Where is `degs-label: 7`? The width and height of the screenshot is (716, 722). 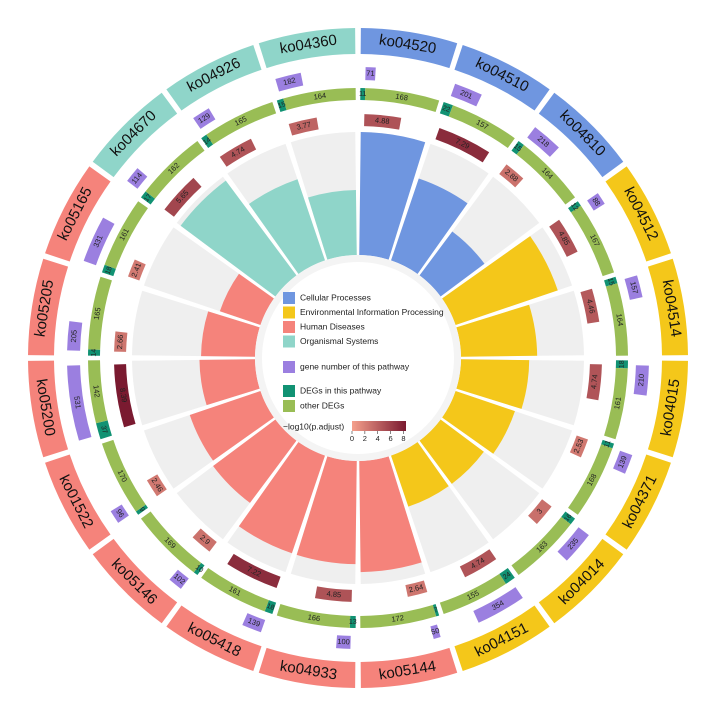
degs-label: 7 is located at coordinates (436, 611).